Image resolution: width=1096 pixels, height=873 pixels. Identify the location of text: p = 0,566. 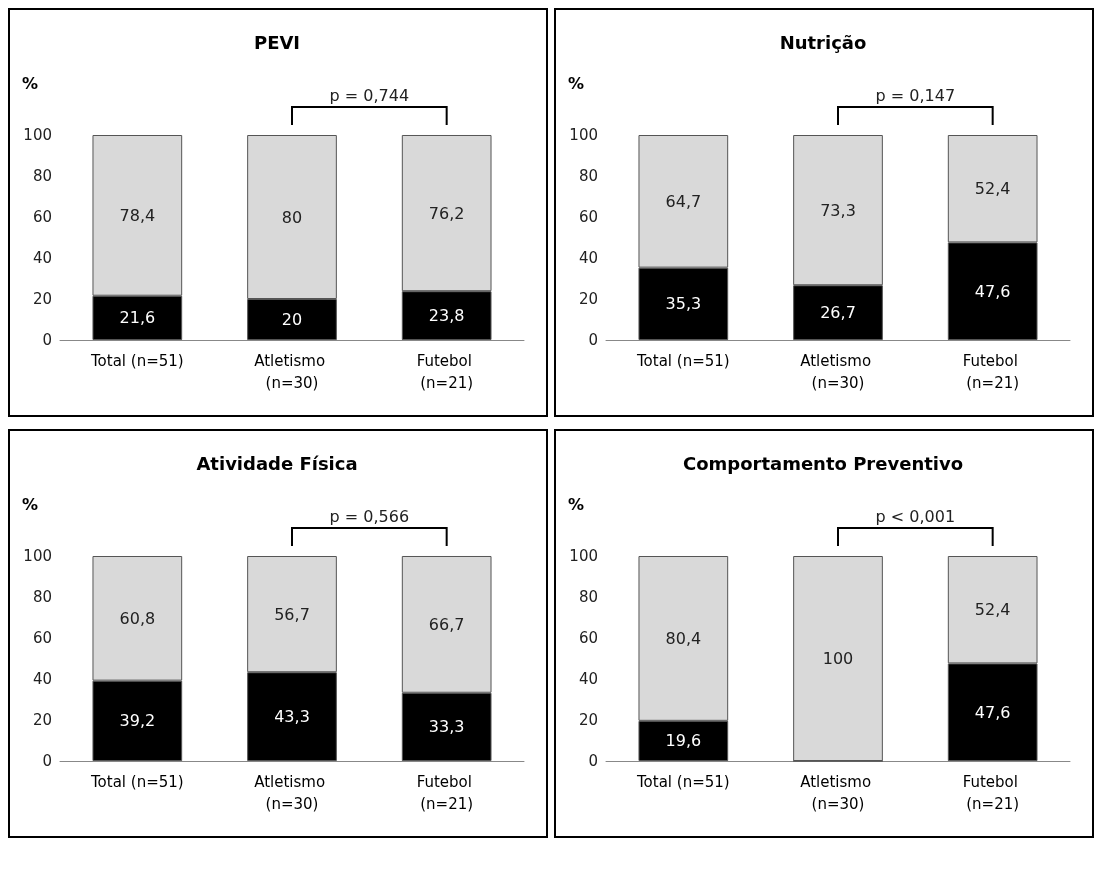
(369, 516).